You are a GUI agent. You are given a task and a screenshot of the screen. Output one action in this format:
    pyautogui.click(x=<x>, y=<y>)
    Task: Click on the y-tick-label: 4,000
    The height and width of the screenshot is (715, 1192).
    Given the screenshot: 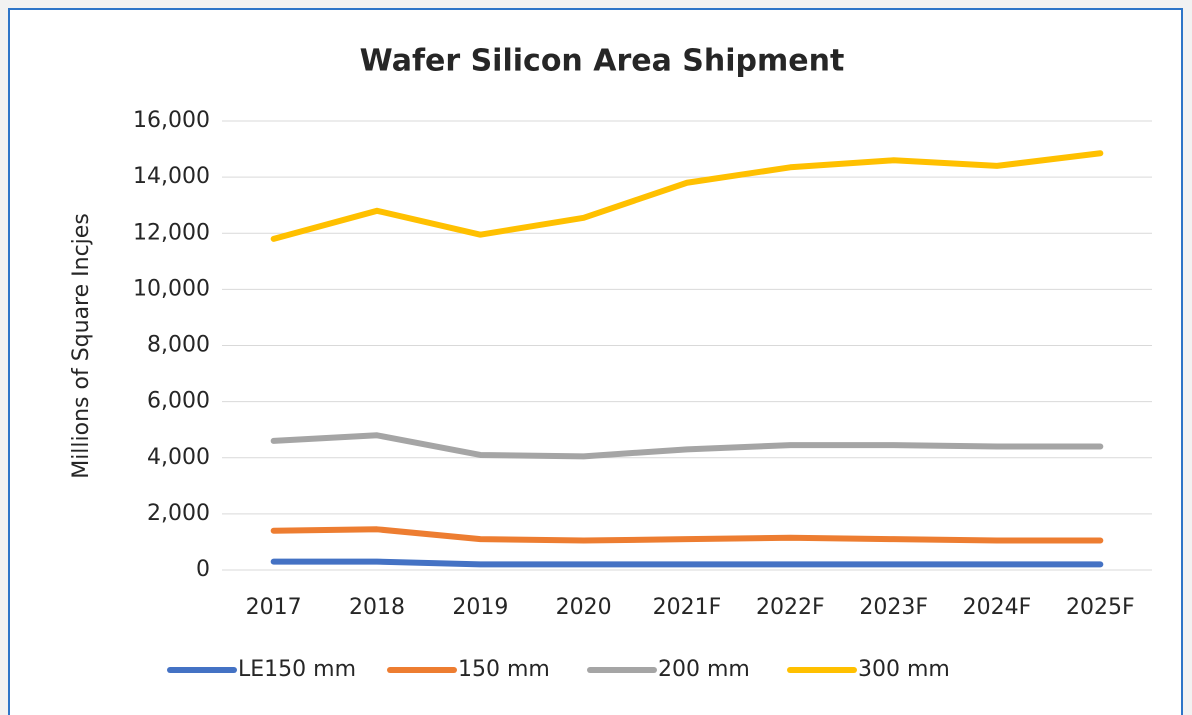 What is the action you would take?
    pyautogui.click(x=178, y=457)
    